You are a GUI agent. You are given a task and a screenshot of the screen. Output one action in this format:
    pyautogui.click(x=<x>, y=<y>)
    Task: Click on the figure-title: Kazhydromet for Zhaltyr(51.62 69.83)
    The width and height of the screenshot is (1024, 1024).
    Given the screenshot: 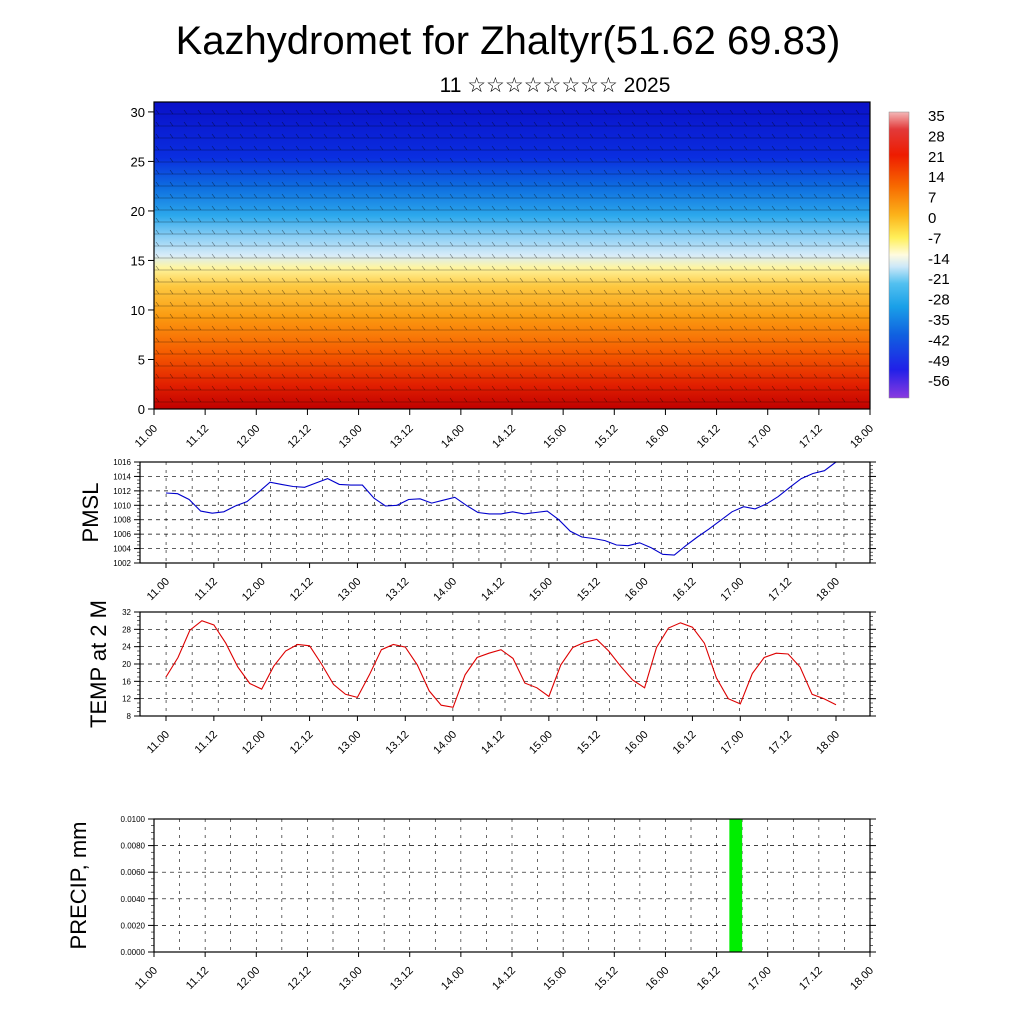 What is the action you would take?
    pyautogui.click(x=508, y=41)
    